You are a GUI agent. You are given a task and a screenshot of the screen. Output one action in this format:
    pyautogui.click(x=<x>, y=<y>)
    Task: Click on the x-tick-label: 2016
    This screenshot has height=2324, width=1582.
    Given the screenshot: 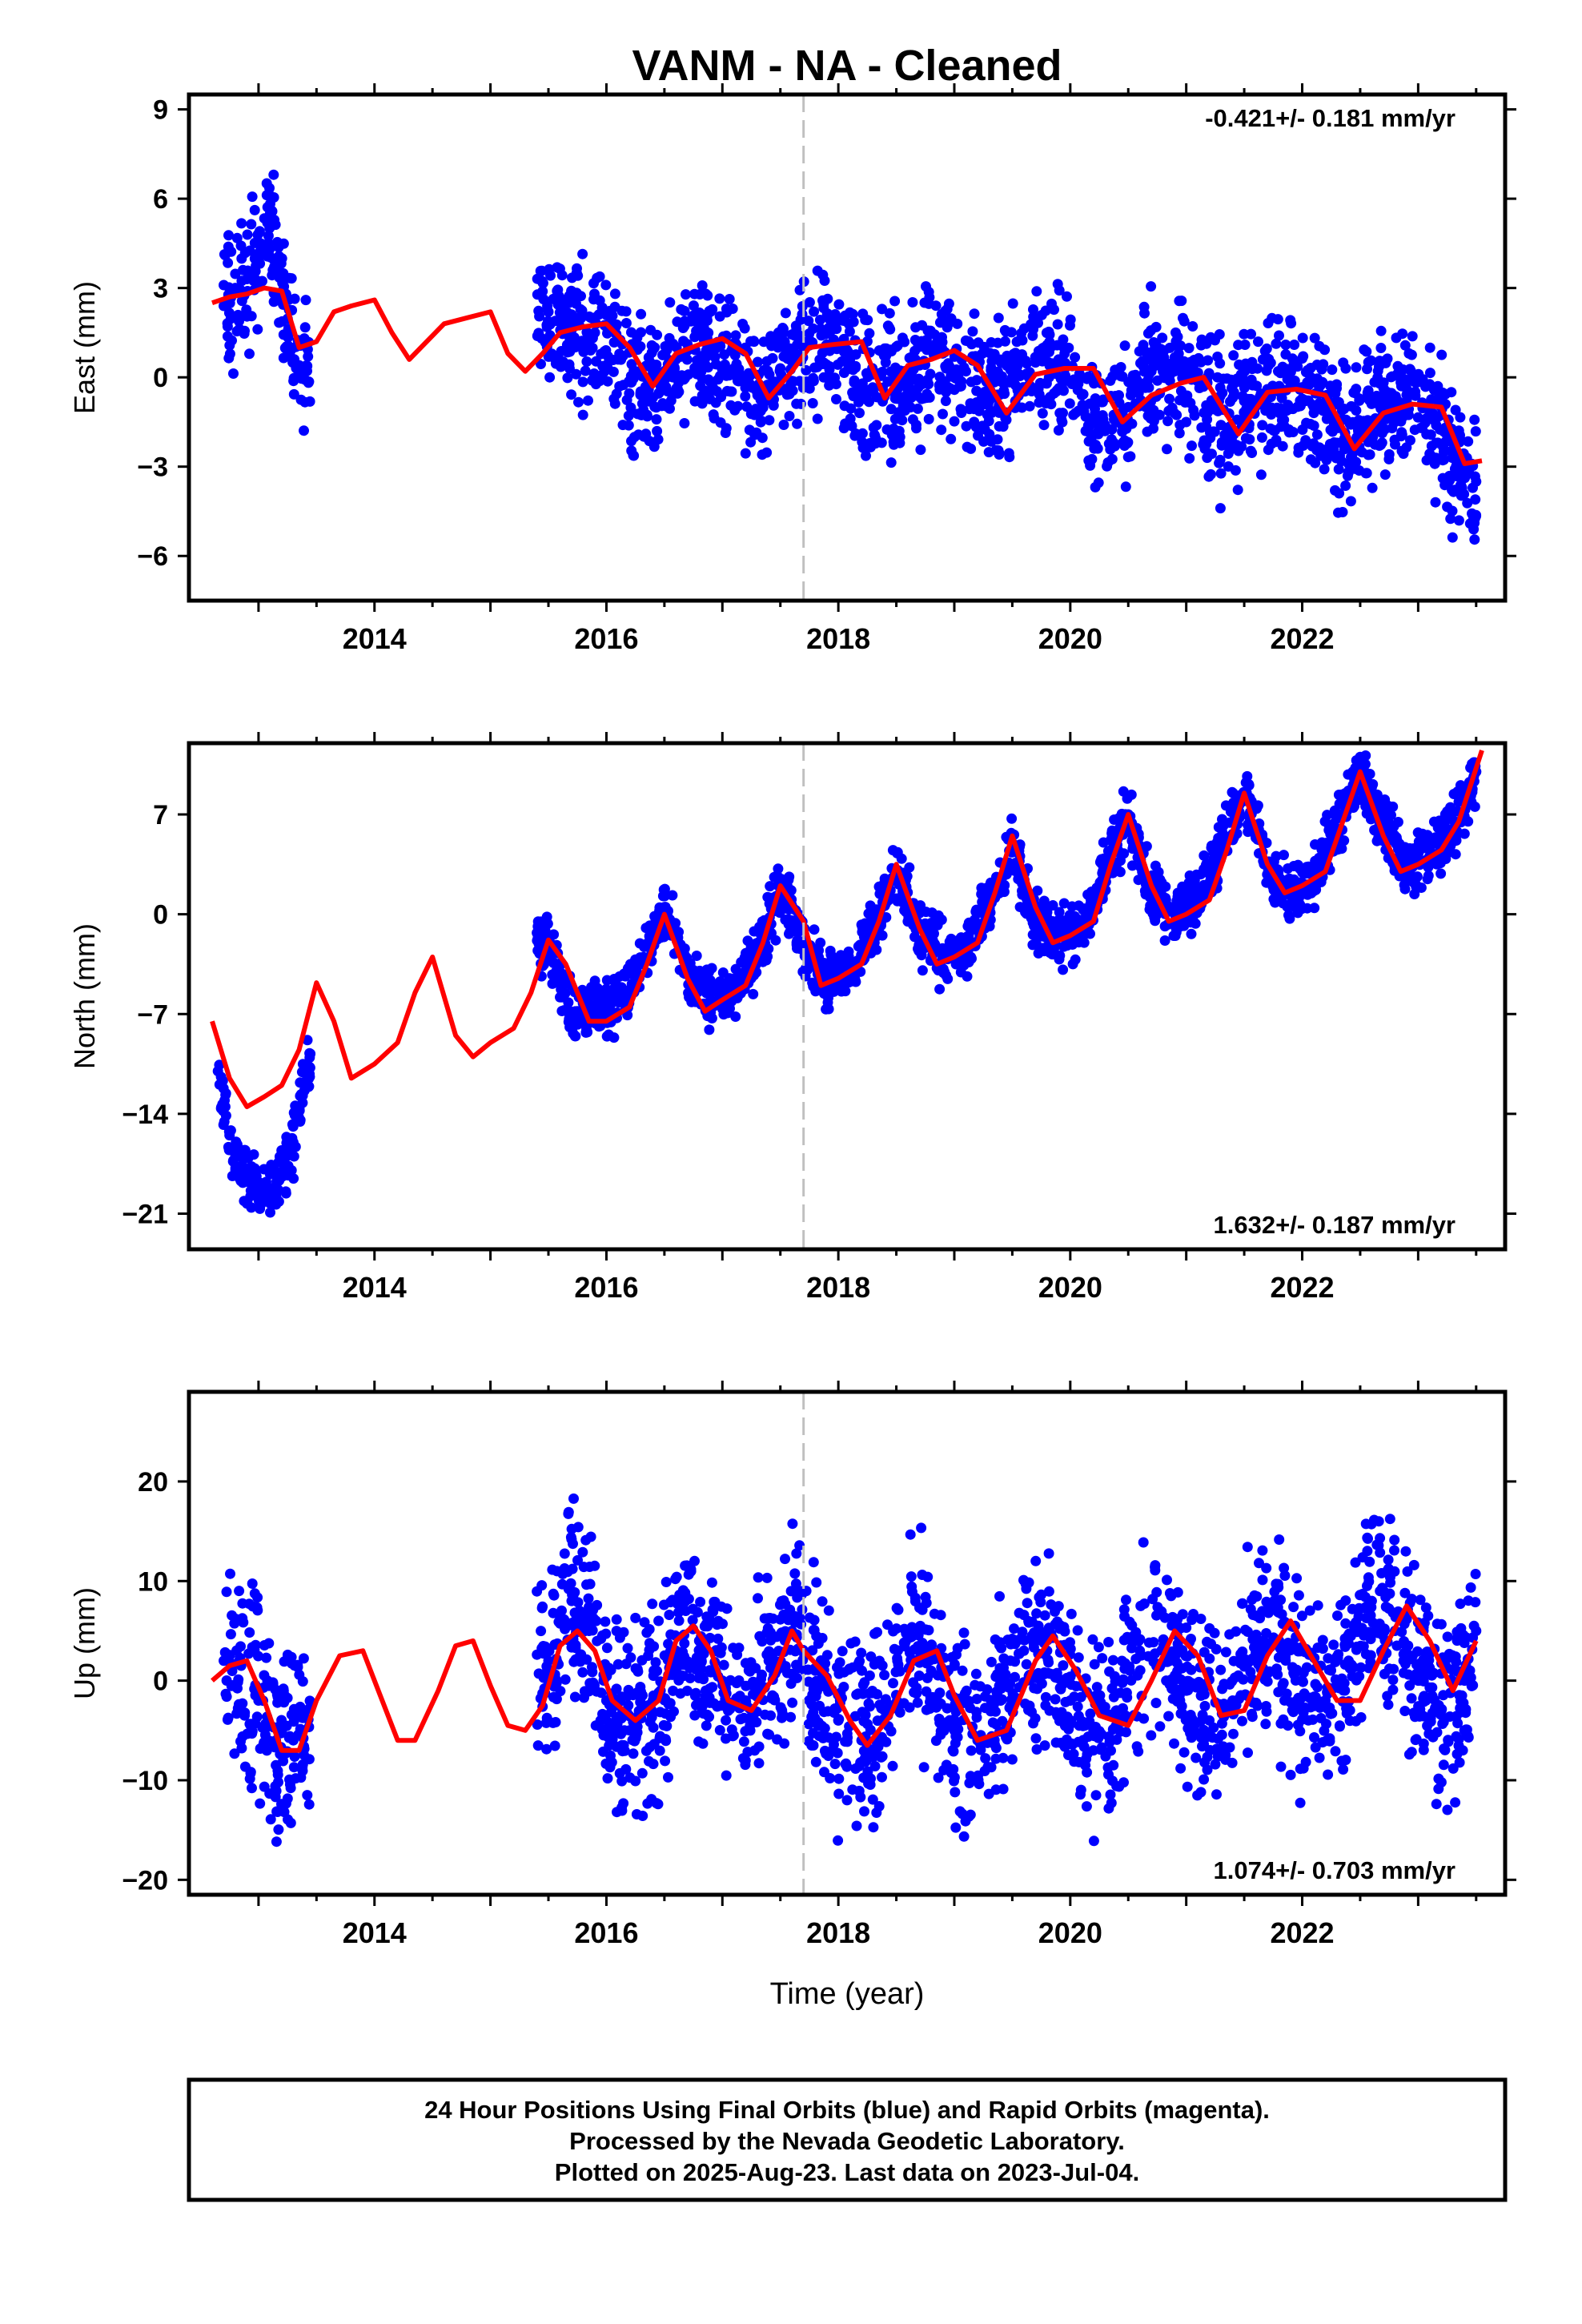 What is the action you would take?
    pyautogui.click(x=606, y=1287)
    